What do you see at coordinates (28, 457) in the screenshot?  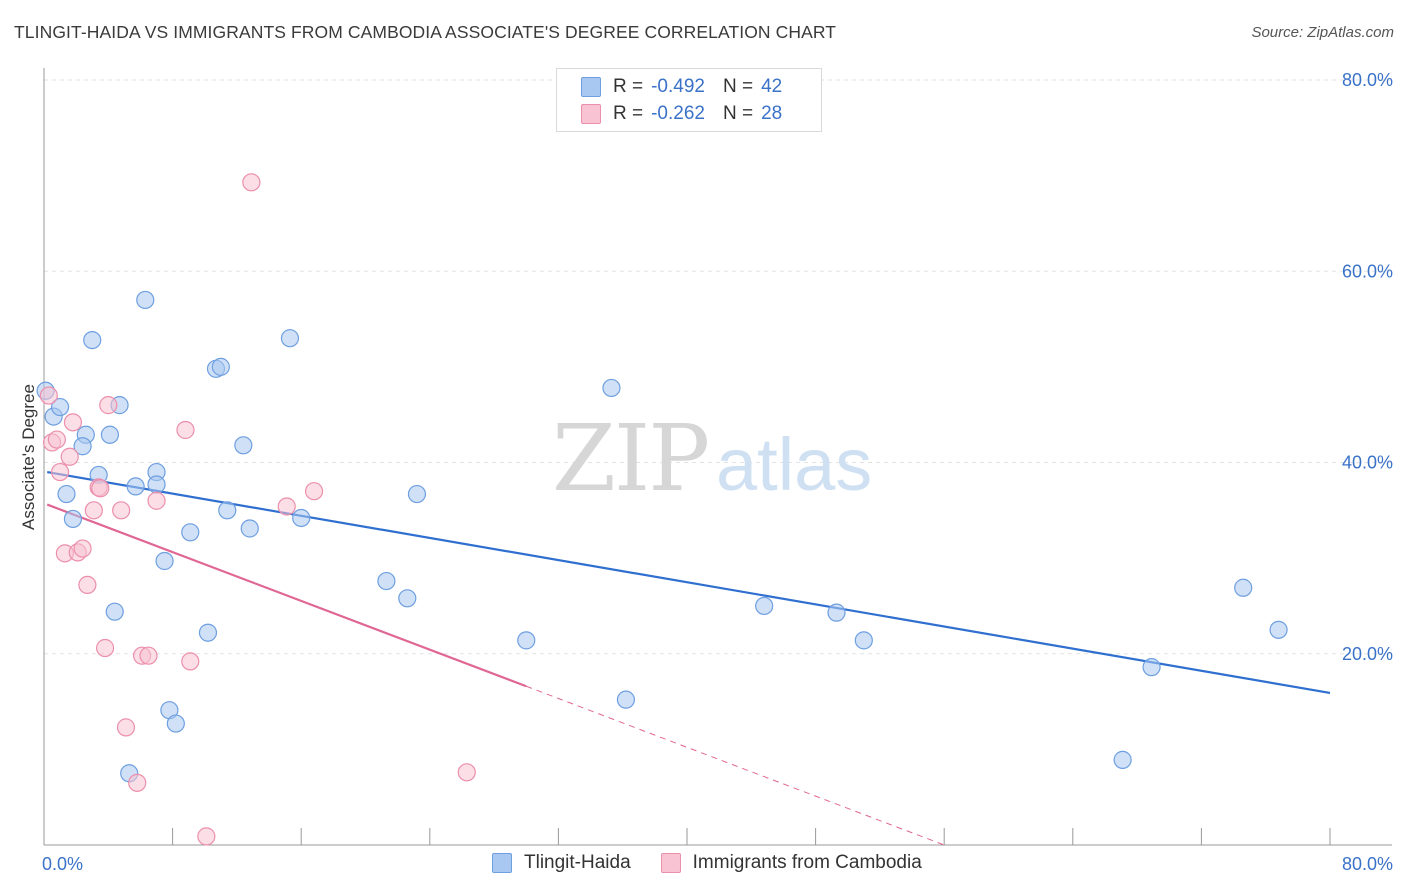 I see `y-axis-label: Associate's Degree` at bounding box center [28, 457].